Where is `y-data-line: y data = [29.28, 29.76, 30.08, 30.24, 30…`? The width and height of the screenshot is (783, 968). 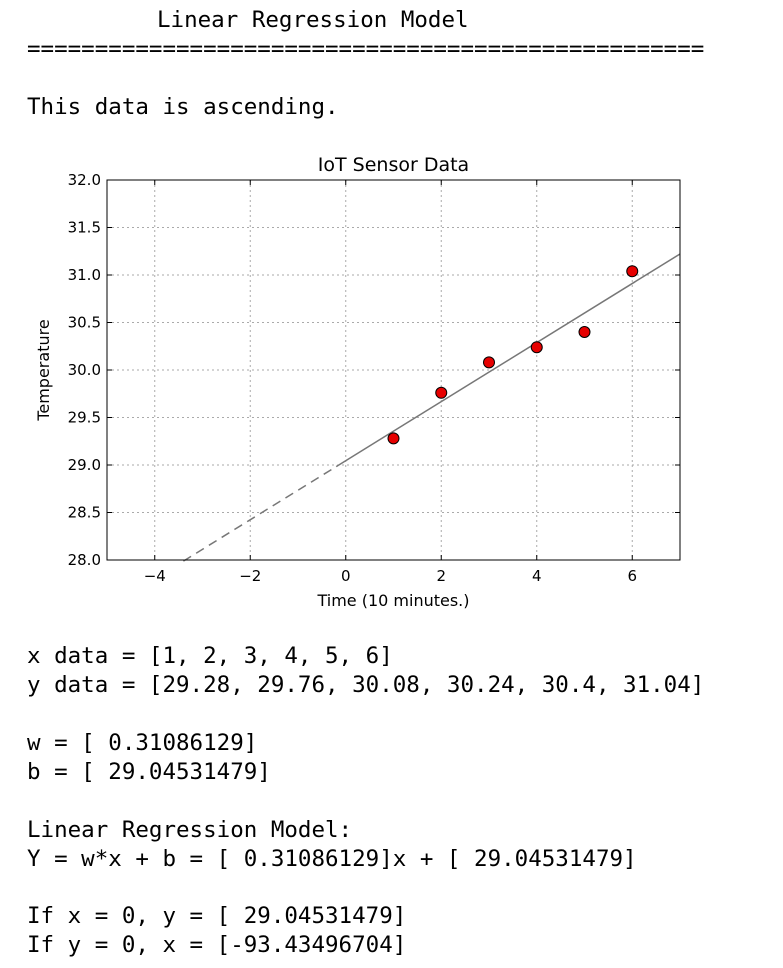 y-data-line: y data = [29.28, 29.76, 30.08, 30.24, 30… is located at coordinates (366, 685).